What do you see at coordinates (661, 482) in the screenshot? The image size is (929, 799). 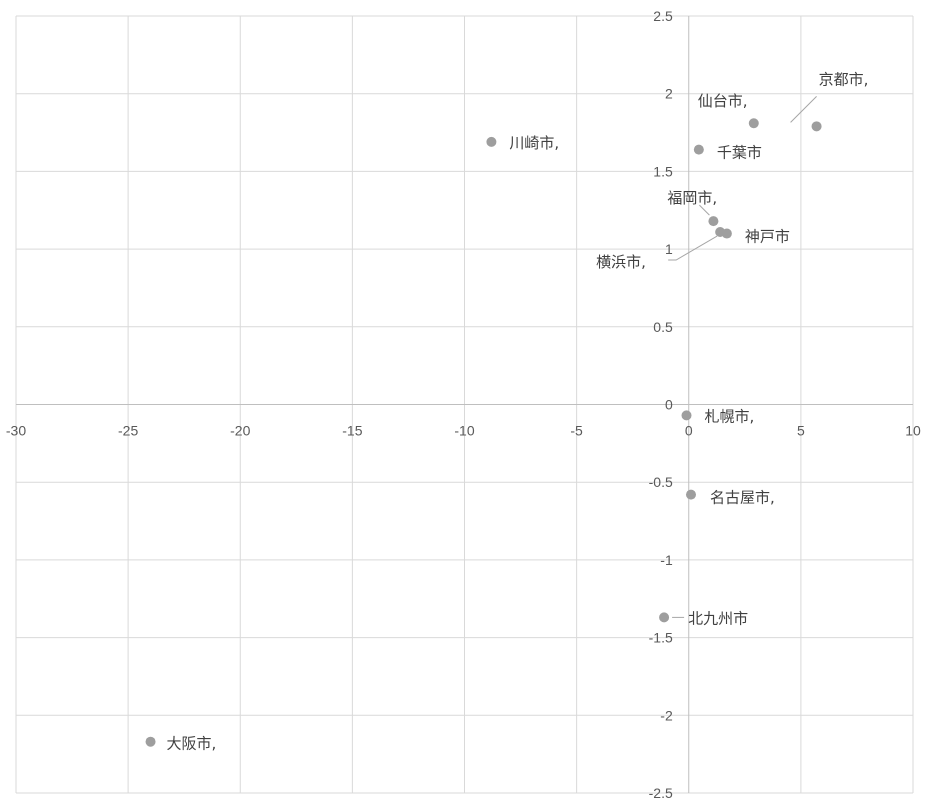 I see `y-tick-label: -0.5` at bounding box center [661, 482].